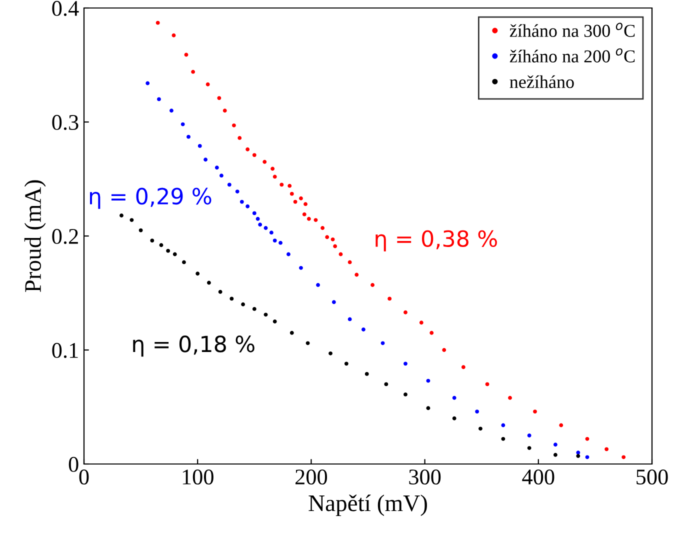  What do you see at coordinates (436, 241) in the screenshot?
I see `annotation: η = 0,38 %` at bounding box center [436, 241].